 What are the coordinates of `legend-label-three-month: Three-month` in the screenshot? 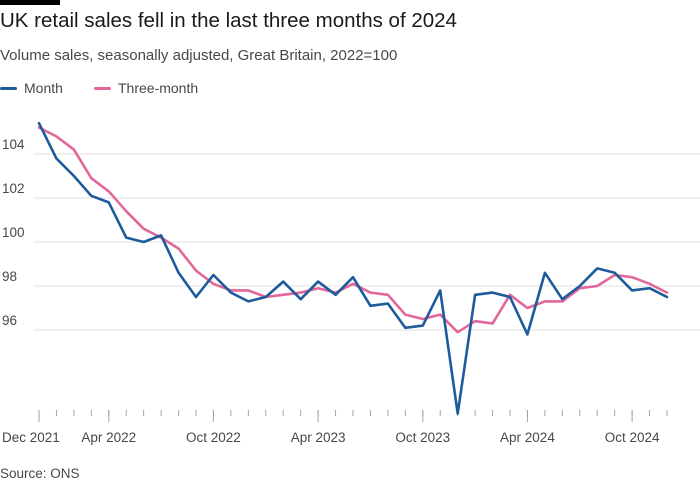 It's located at (158, 88).